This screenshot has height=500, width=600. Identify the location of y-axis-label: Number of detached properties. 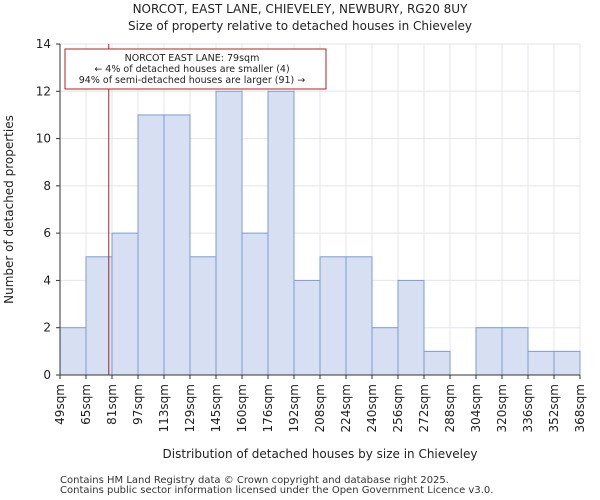
(9, 209).